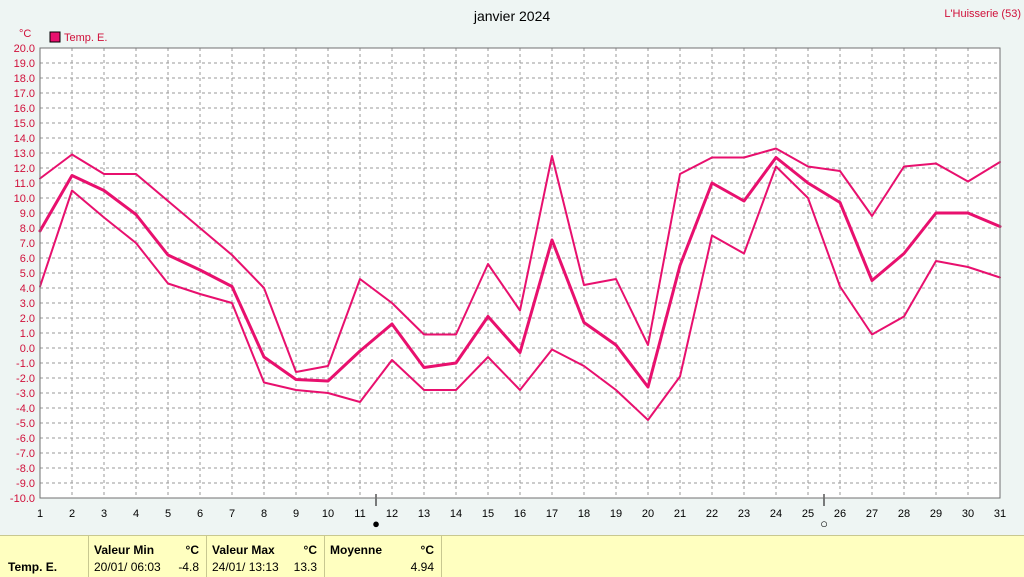 This screenshot has height=577, width=1024. What do you see at coordinates (25, 454) in the screenshot?
I see `y-tick-label: -7.0` at bounding box center [25, 454].